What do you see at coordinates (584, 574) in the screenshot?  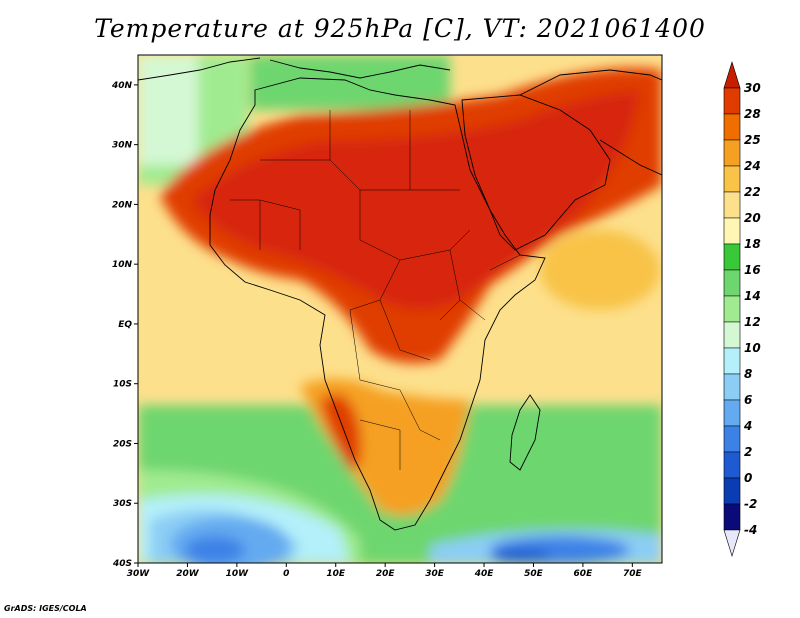 I see `lon-tick-label: 60E` at bounding box center [584, 574].